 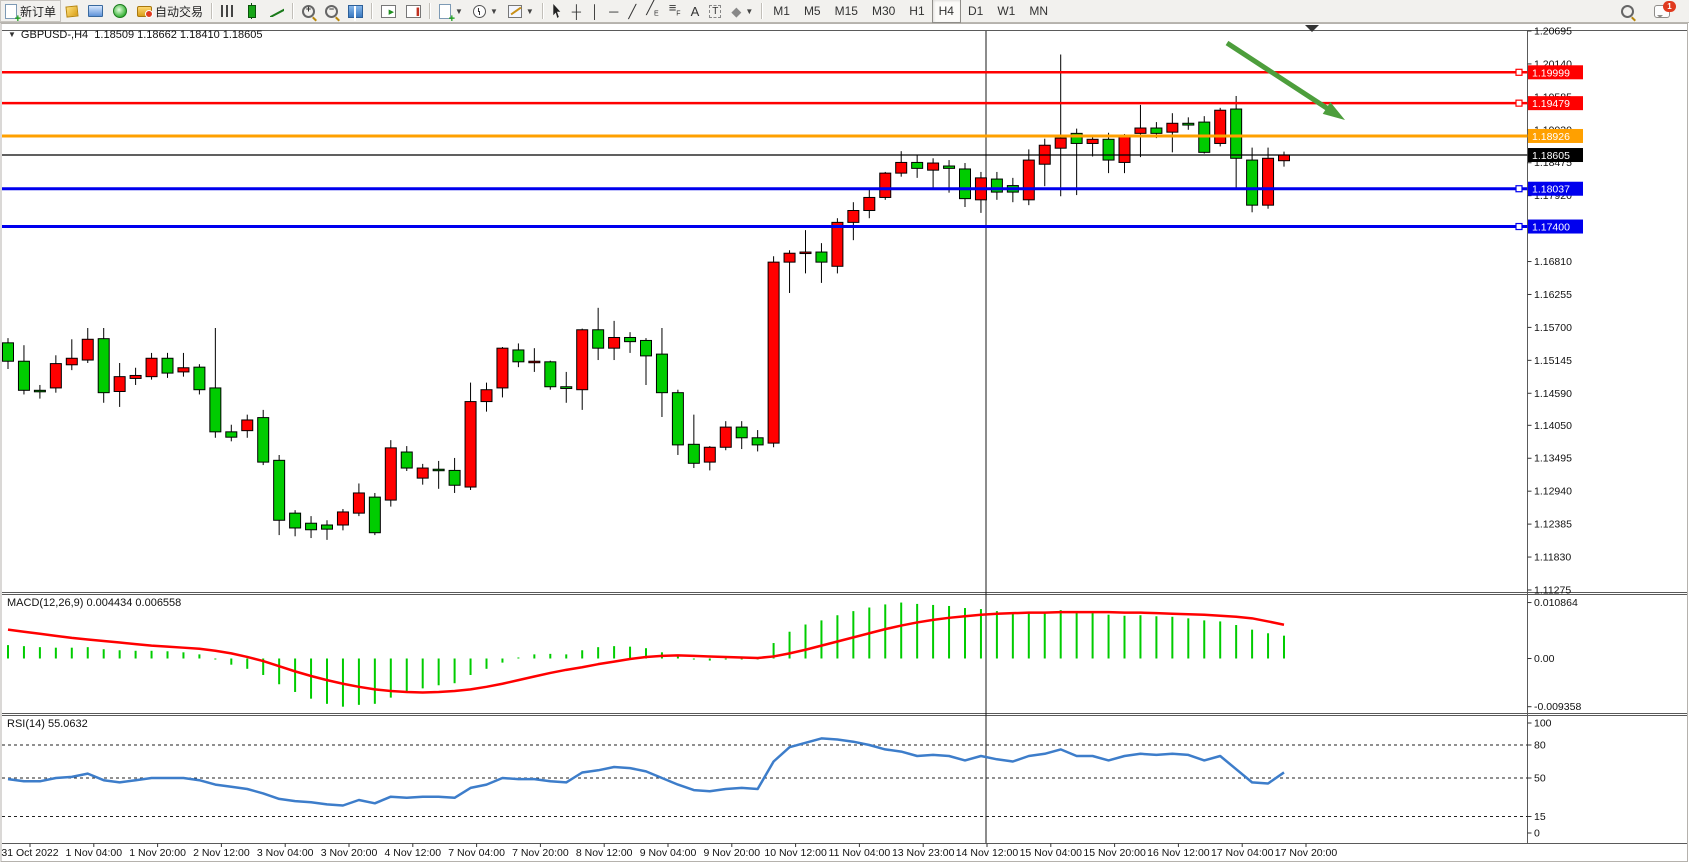 I want to click on svg-text: 1.14590, so click(x=1553, y=394).